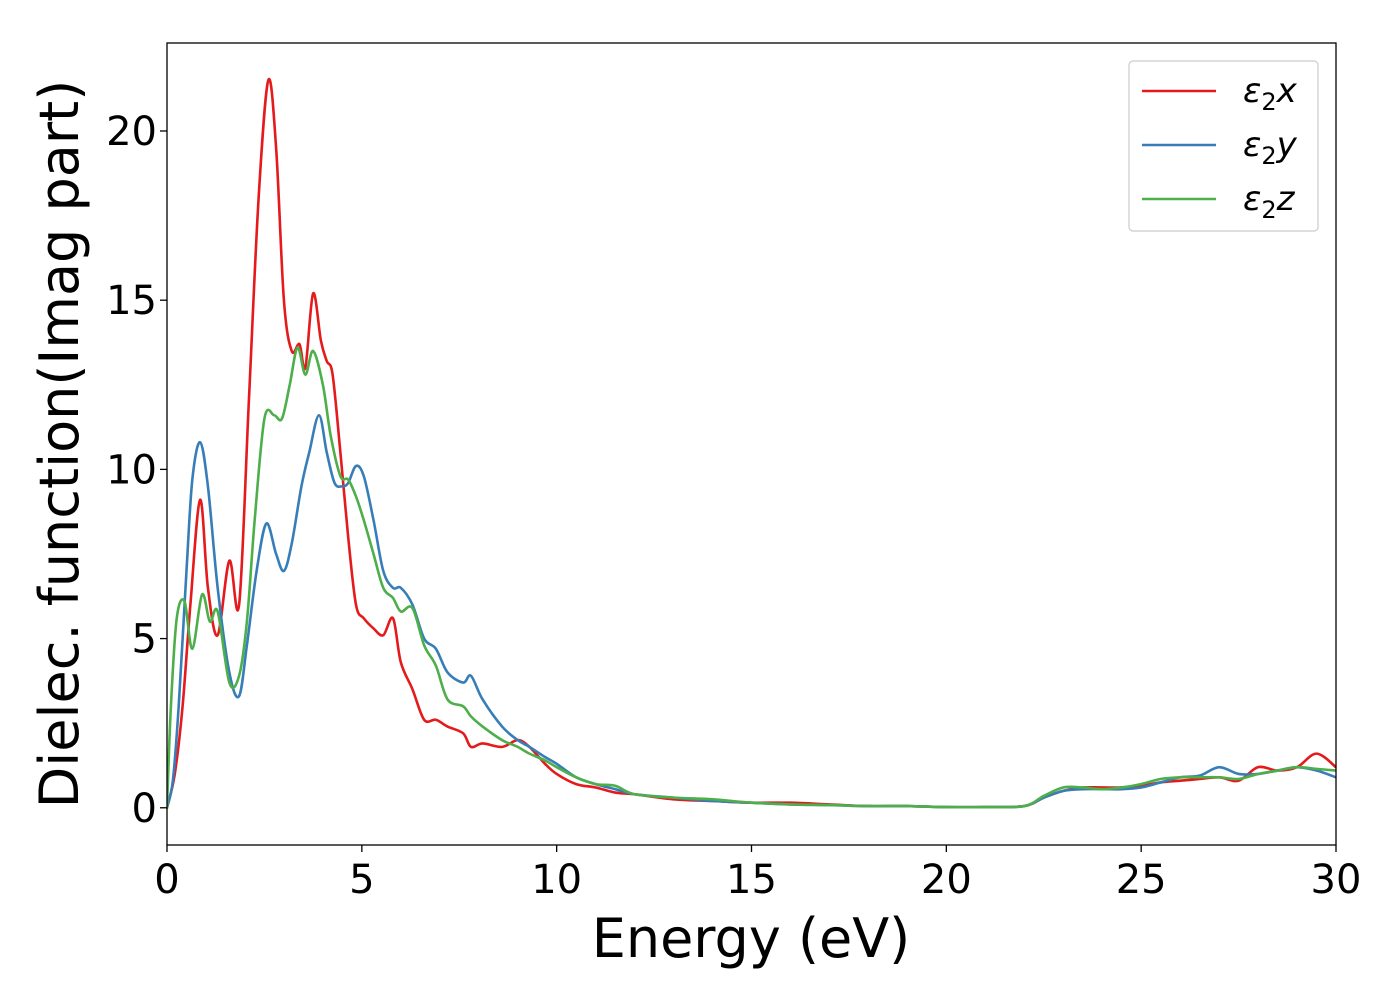 The width and height of the screenshot is (1400, 1000). Describe the element at coordinates (946, 880) in the screenshot. I see `x-tick-label: 20` at that location.